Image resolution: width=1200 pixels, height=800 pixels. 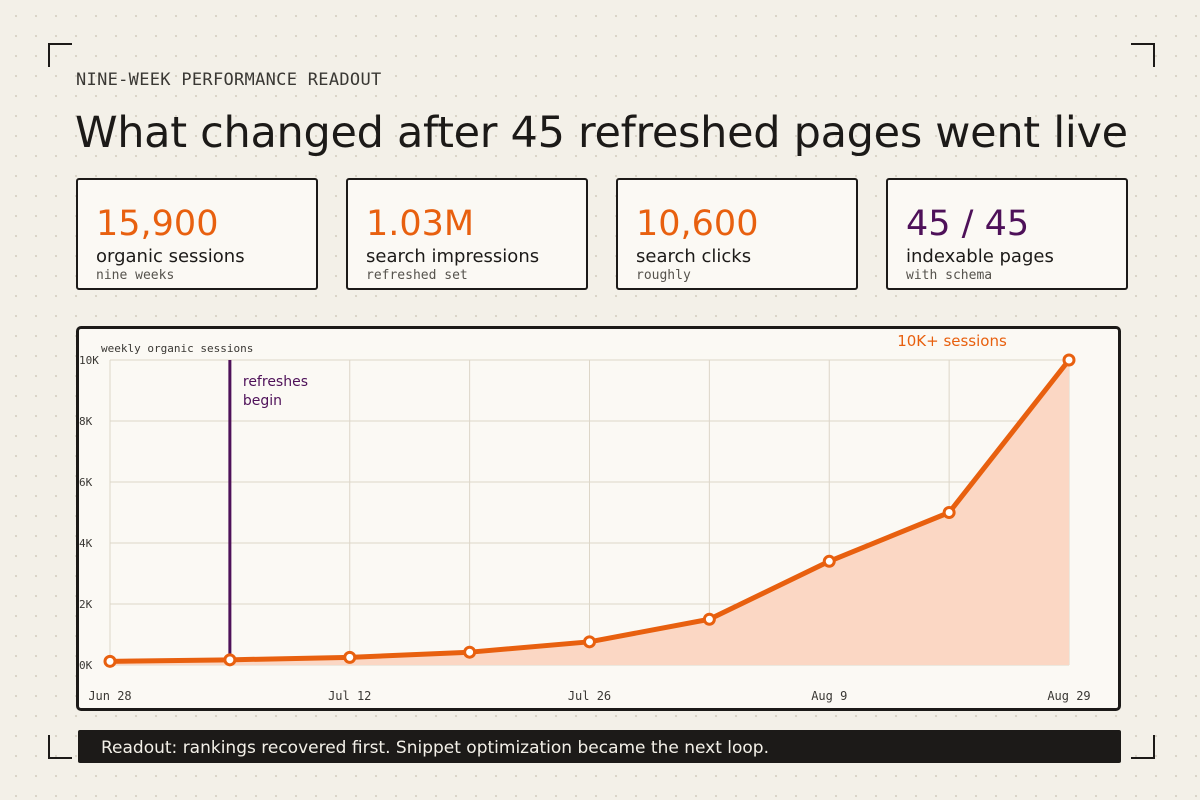 I want to click on x-tick-label: Jul 12, so click(x=349, y=696).